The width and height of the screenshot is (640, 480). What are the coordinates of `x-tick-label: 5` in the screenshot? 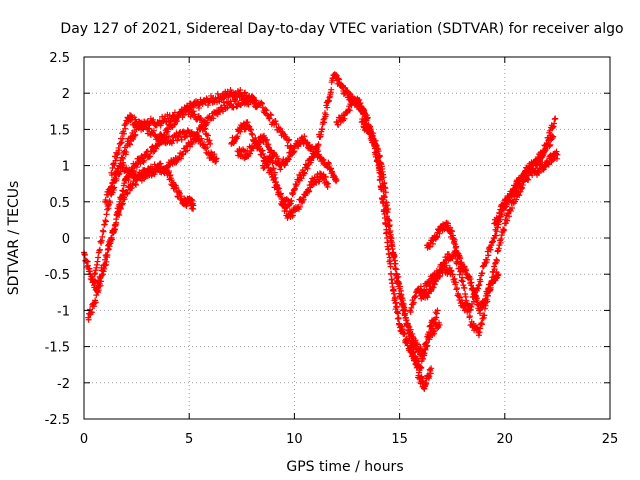 It's located at (189, 439).